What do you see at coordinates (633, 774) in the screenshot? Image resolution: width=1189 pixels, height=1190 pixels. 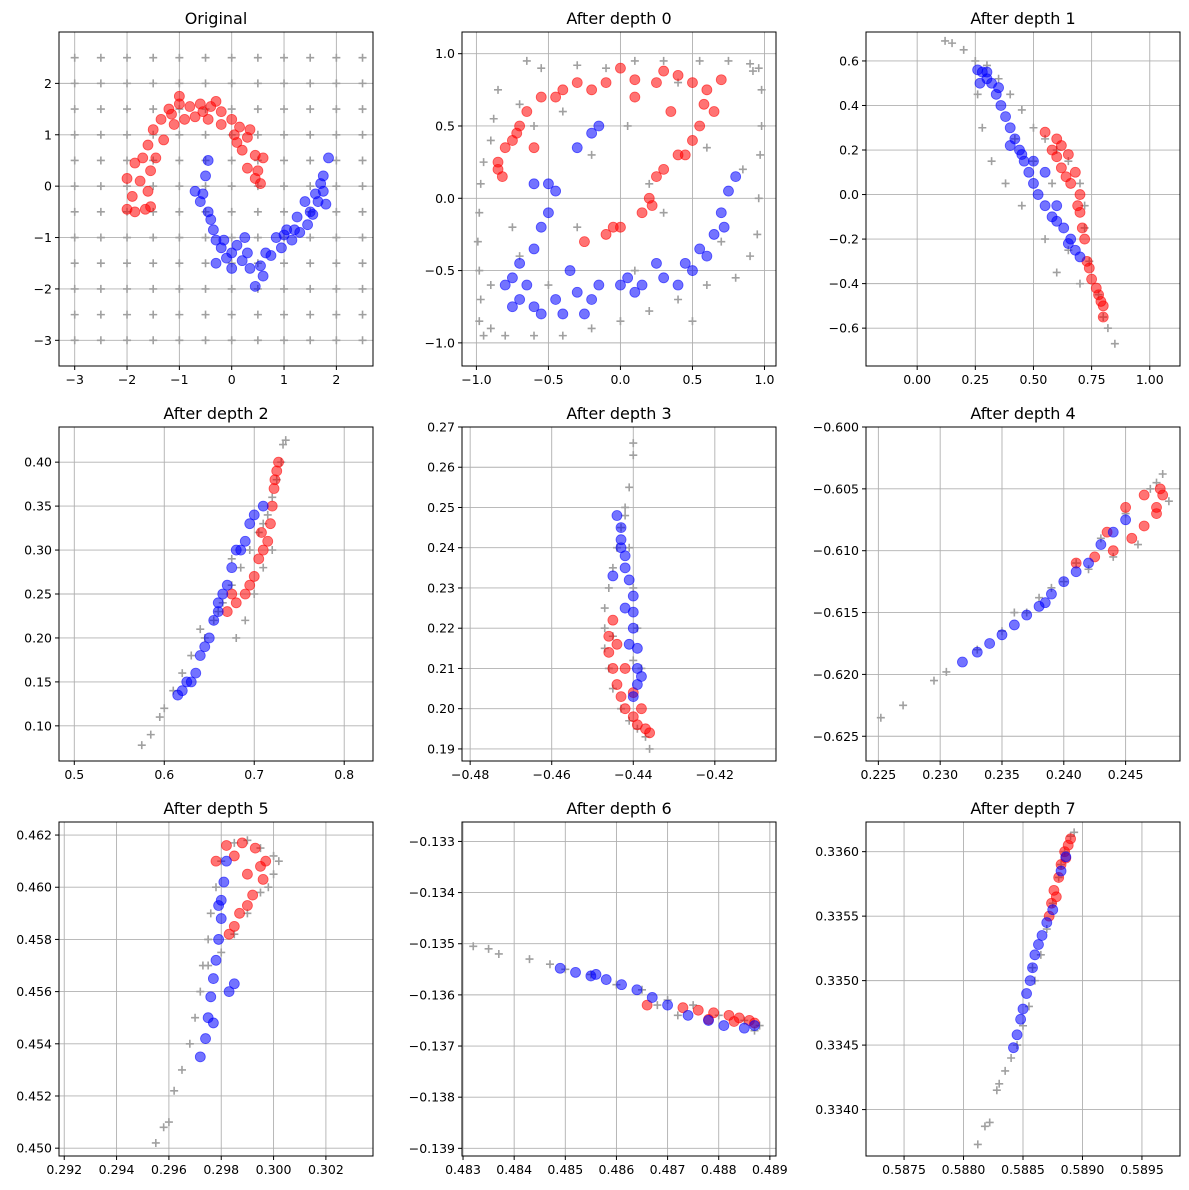 I see `x-tick-label: −0.44` at bounding box center [633, 774].